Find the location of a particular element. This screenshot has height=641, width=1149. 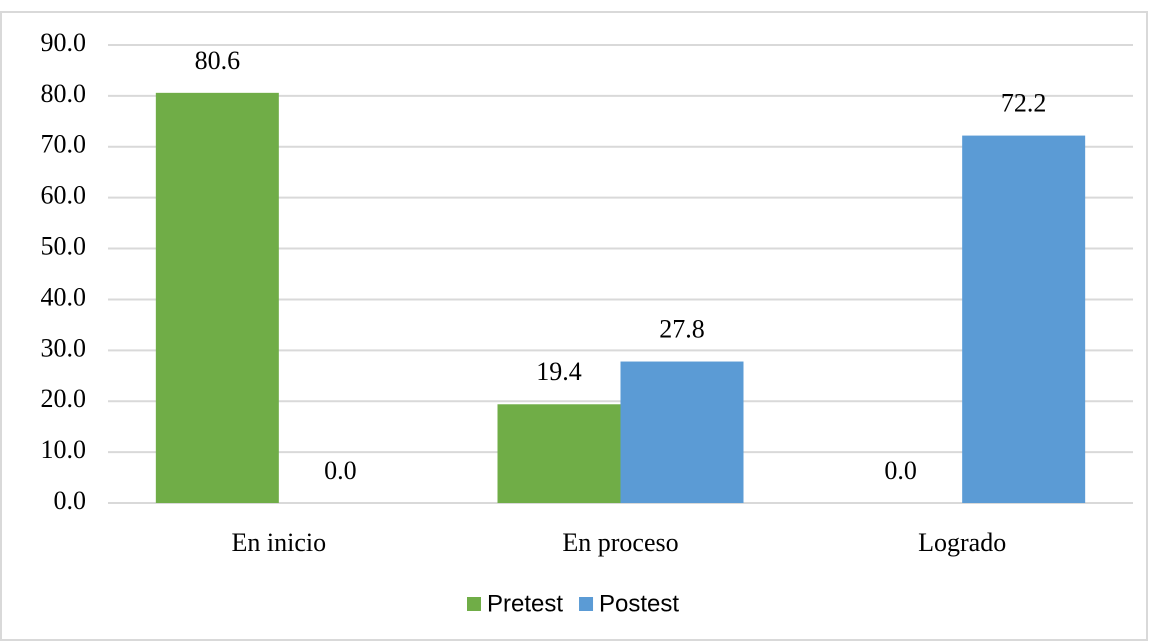

y-tick-label: 60.0 is located at coordinates (64, 195).